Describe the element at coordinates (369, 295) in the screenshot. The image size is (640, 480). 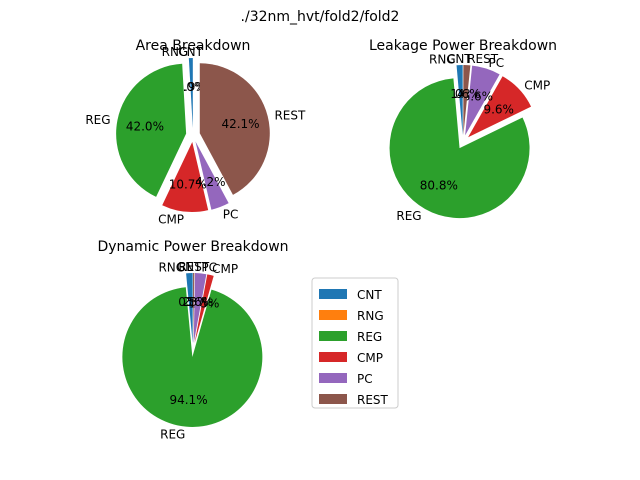
I see `legend-label-cnt: CNT` at that location.